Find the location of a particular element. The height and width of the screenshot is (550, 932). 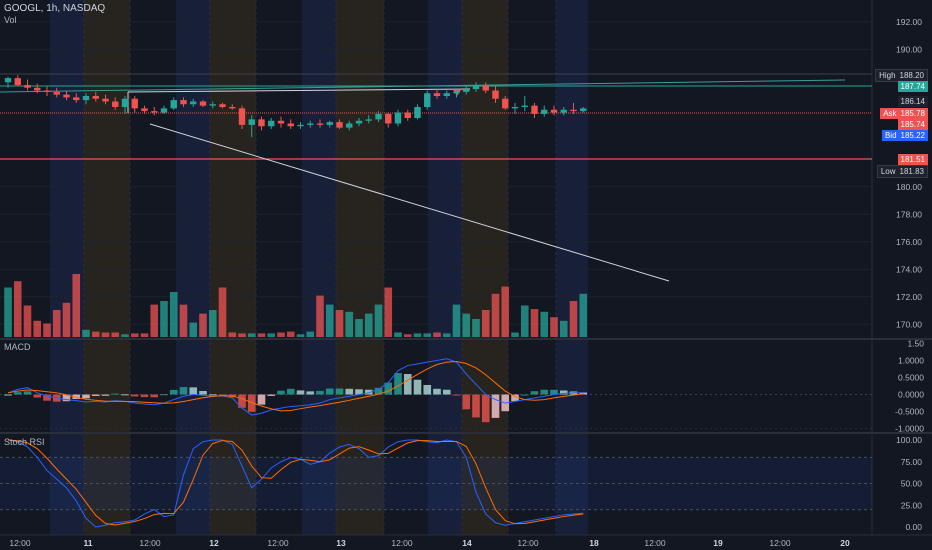

stoch-band is located at coordinates (436, 483).